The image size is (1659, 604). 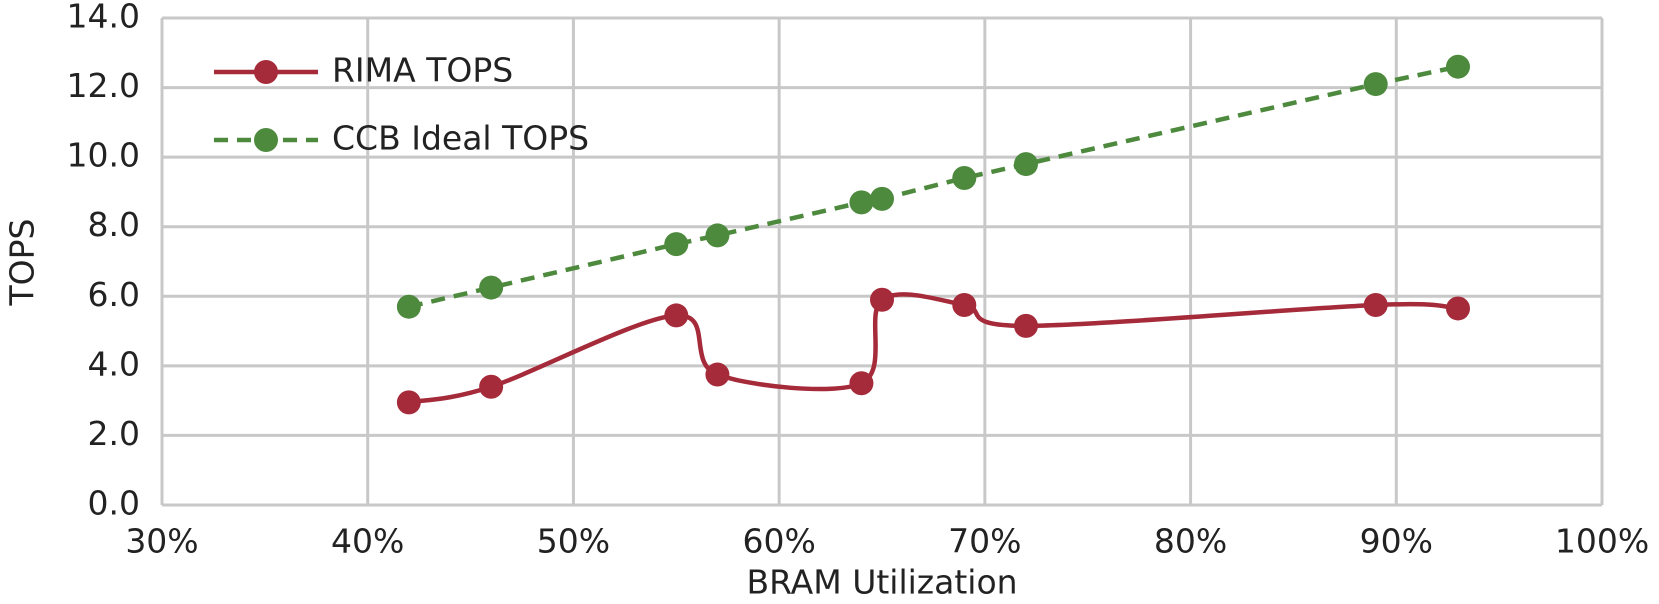 What do you see at coordinates (573, 541) in the screenshot?
I see `x-tick-label: 50%` at bounding box center [573, 541].